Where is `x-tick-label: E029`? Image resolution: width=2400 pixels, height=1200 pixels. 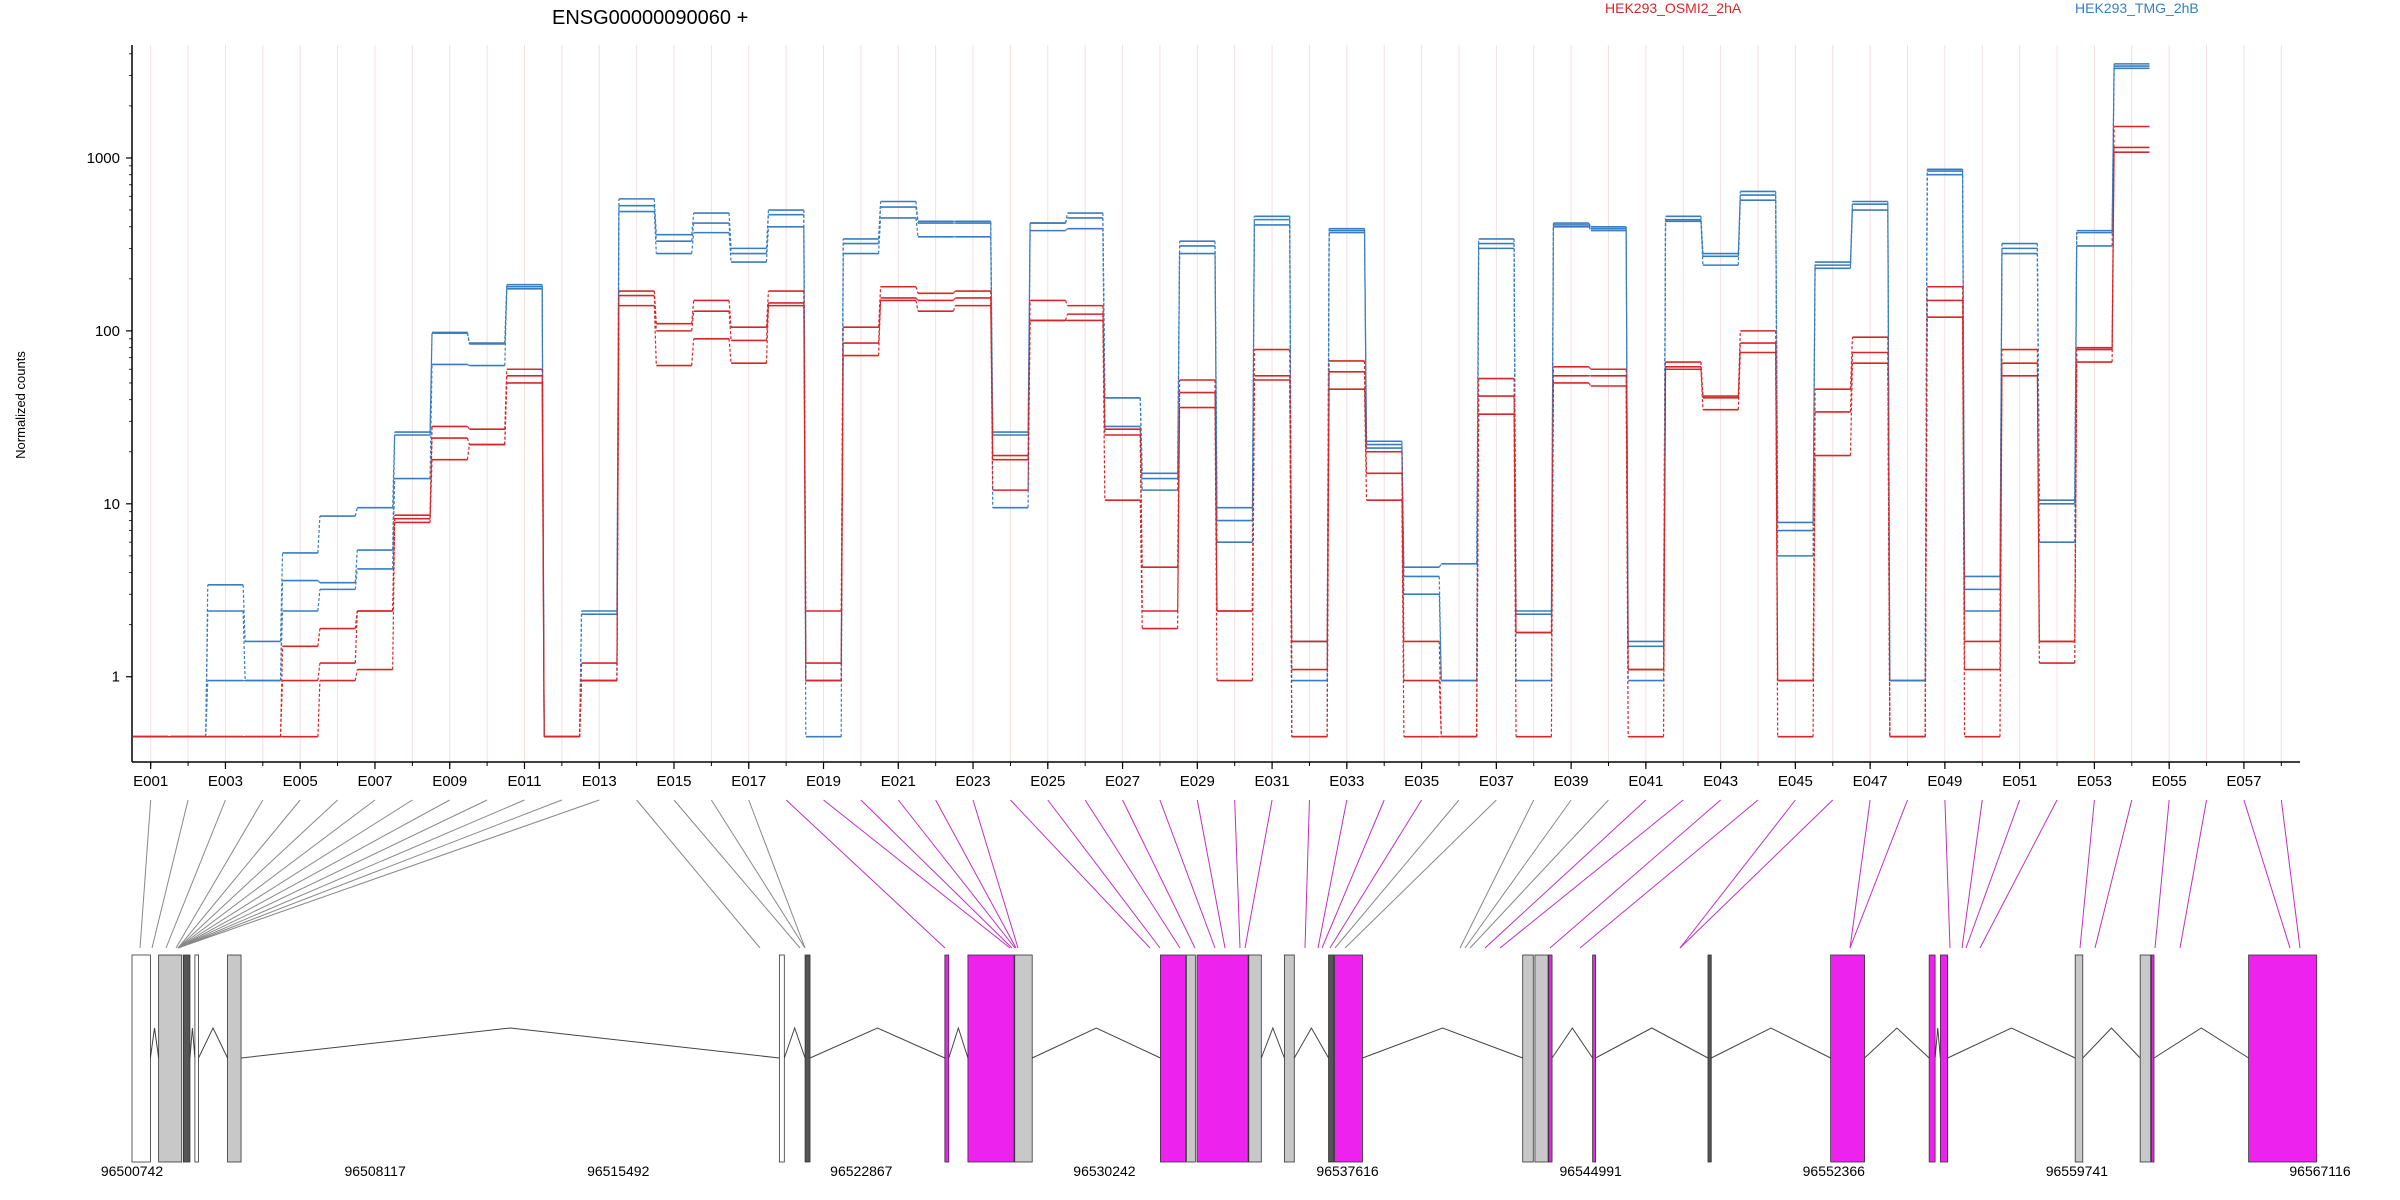 x-tick-label: E029 is located at coordinates (1197, 781).